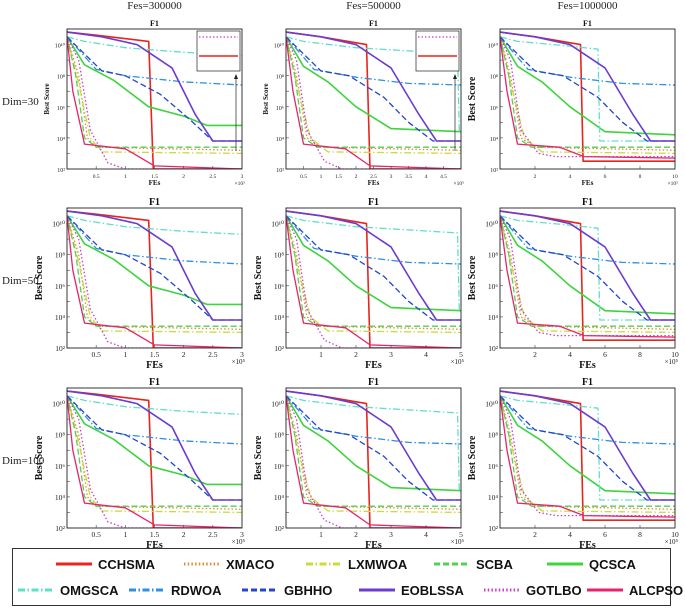 This screenshot has height=611, width=685. I want to click on column-header: Fes=1000000, so click(588, 6).